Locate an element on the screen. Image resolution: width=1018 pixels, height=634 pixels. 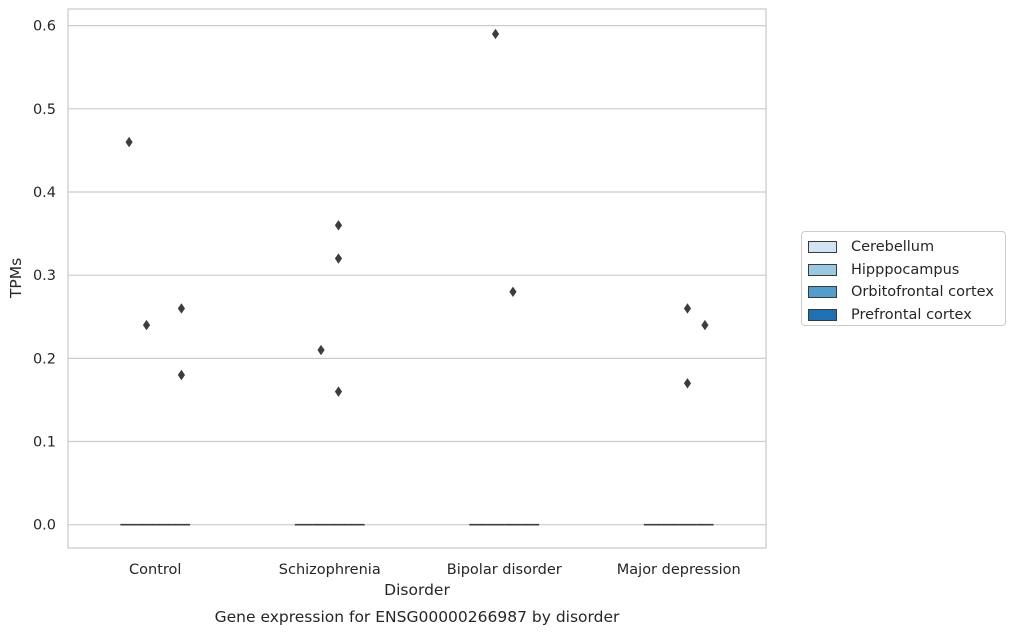
legend-item: Prefrontal cortex is located at coordinates (906, 315).